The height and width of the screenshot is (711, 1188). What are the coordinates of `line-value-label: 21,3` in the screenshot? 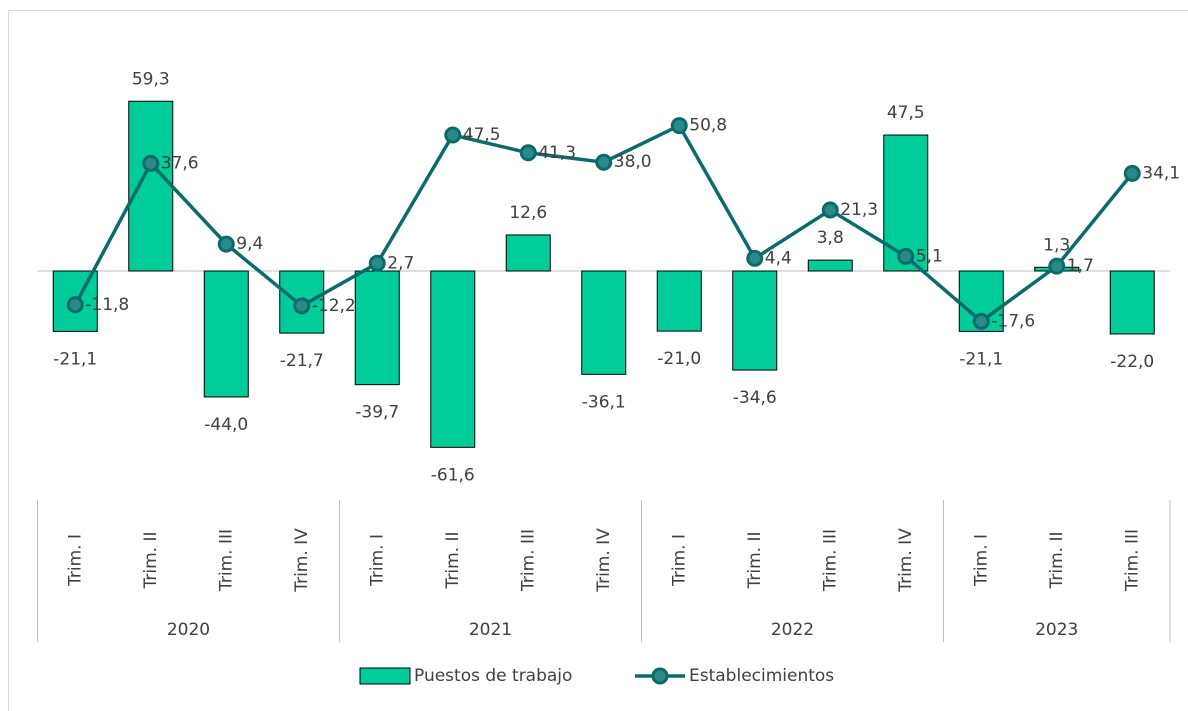 It's located at (859, 210).